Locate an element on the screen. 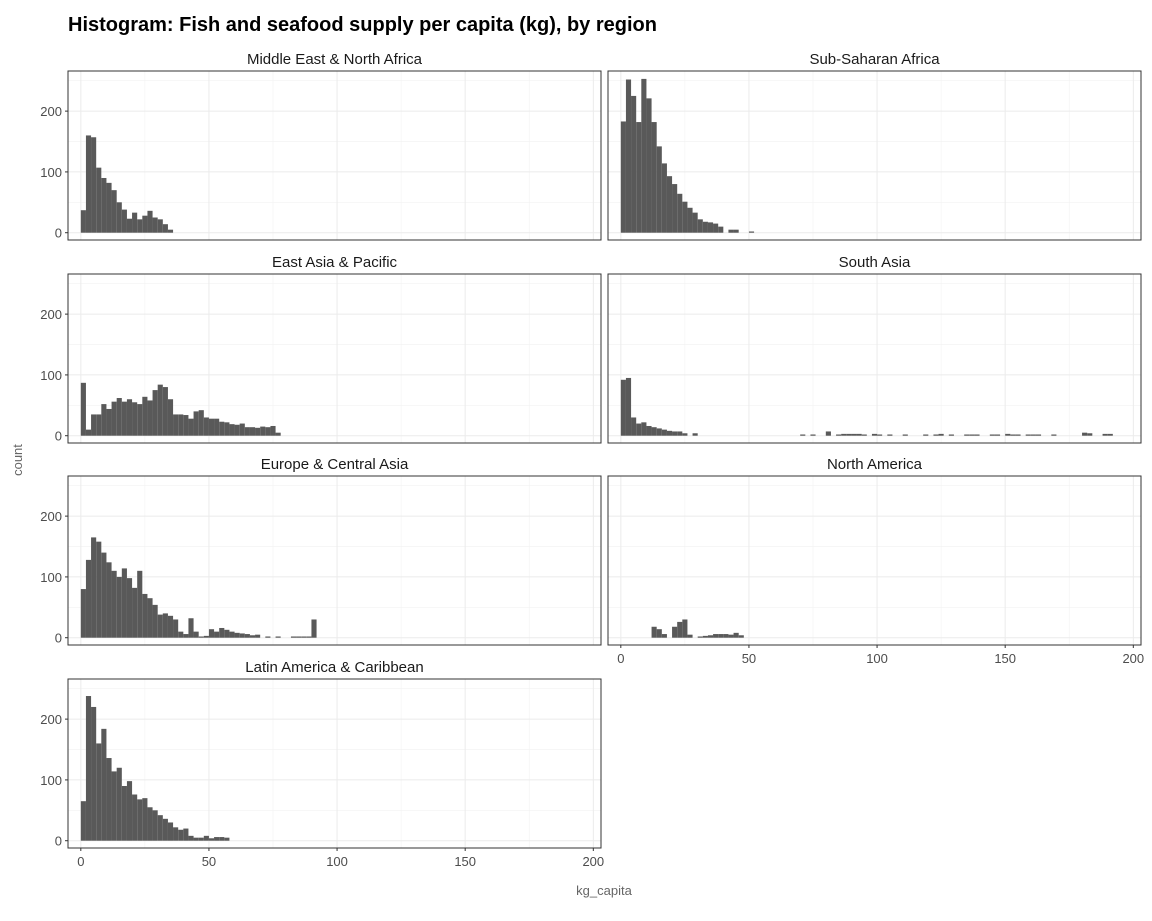  facet-panel: East Asia & Pacific 0 100 200 is located at coordinates (321, 349).